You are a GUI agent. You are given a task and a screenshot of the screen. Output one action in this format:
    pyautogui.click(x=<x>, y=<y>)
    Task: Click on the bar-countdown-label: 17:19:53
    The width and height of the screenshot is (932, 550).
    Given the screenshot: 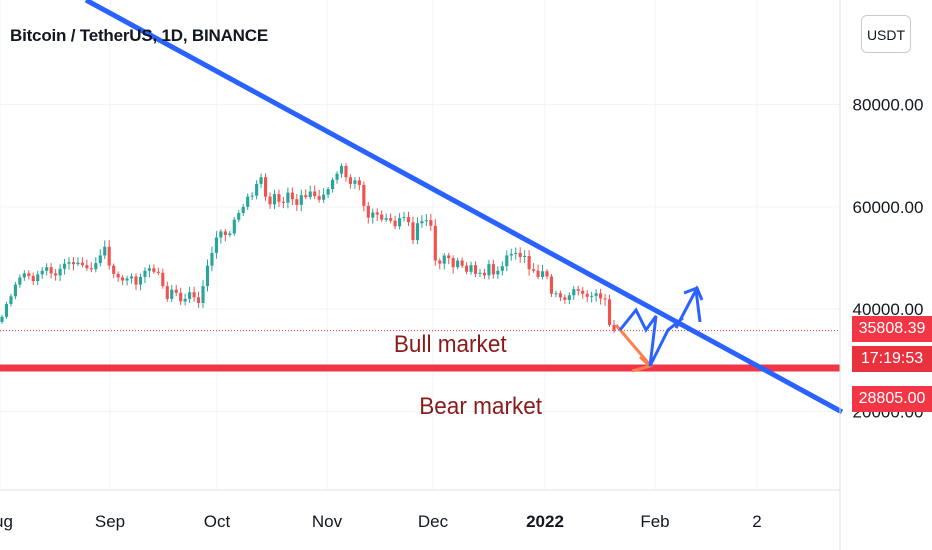 What is the action you would take?
    pyautogui.click(x=892, y=359)
    